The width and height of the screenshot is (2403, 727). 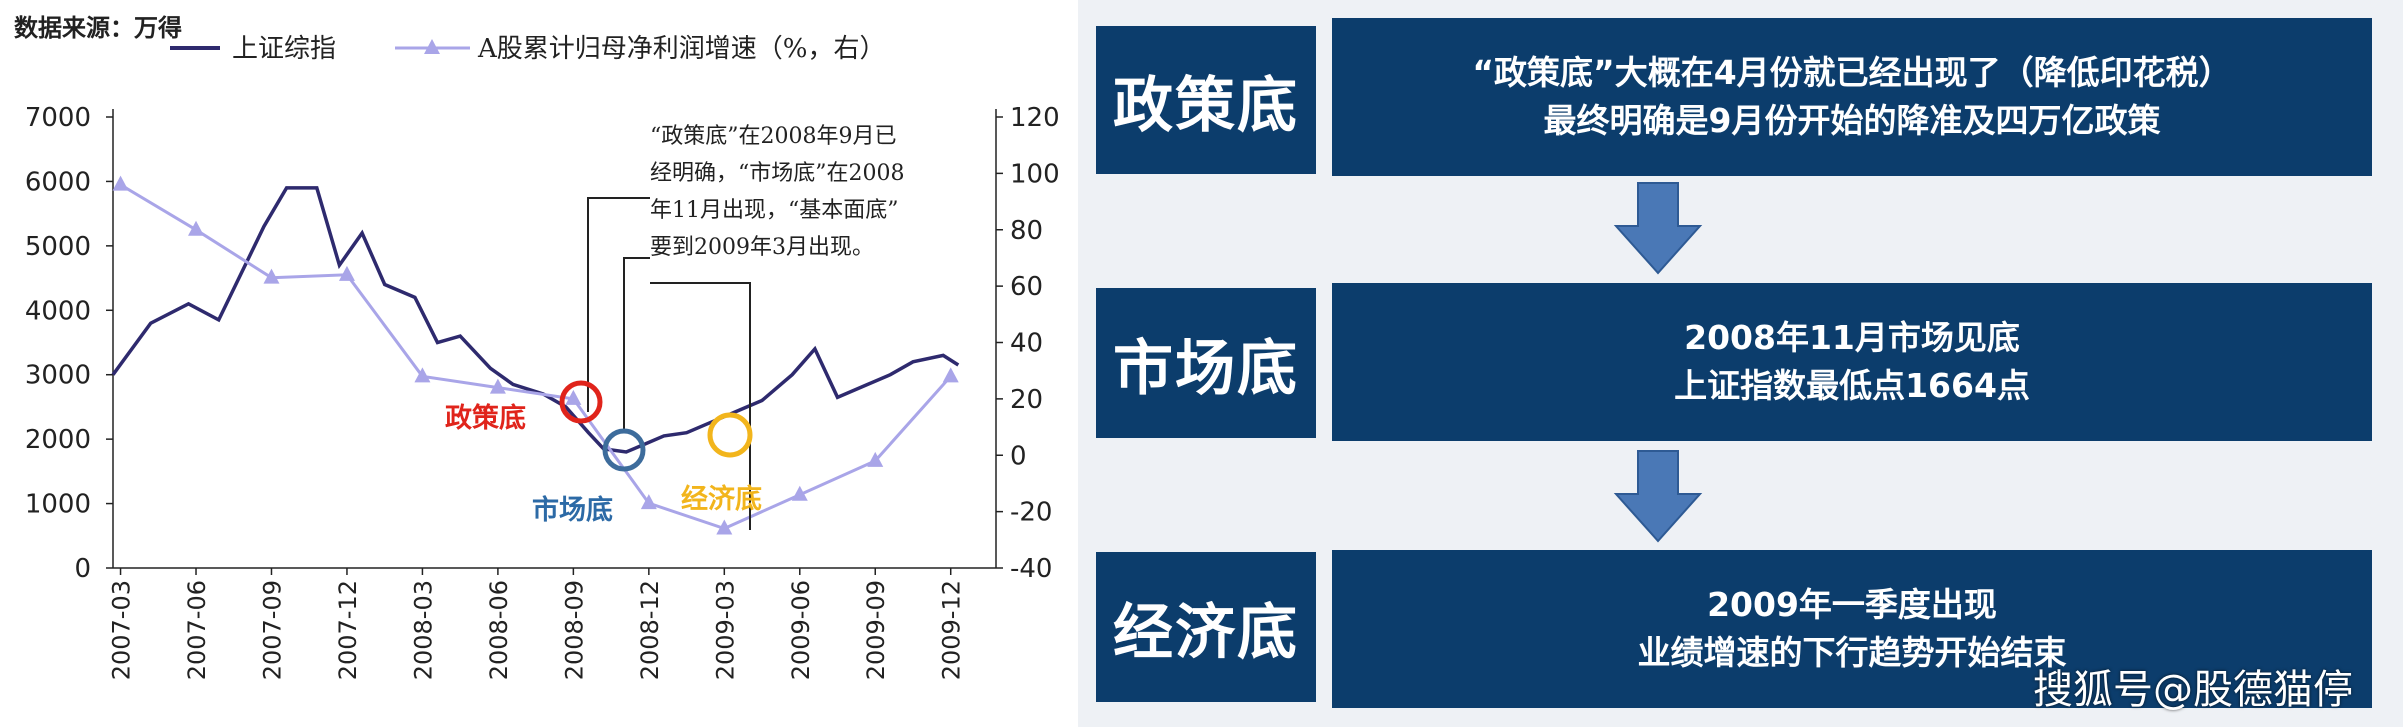 What do you see at coordinates (1852, 385) in the screenshot?
I see `step-text-market-2: 上证指数最低点1664点` at bounding box center [1852, 385].